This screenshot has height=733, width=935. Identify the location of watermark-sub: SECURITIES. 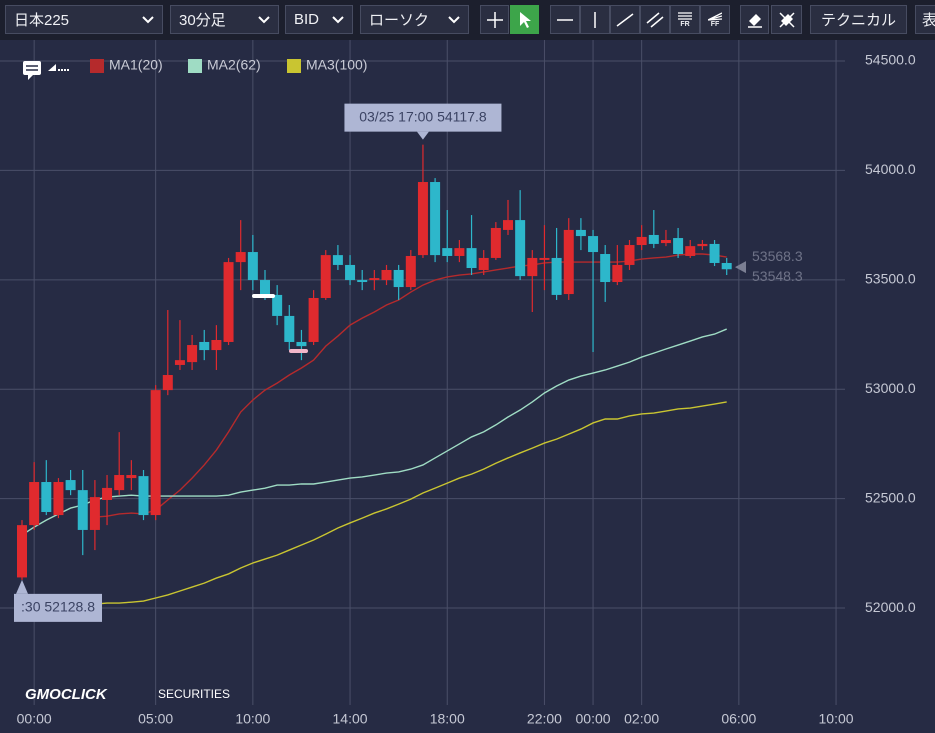
(194, 694).